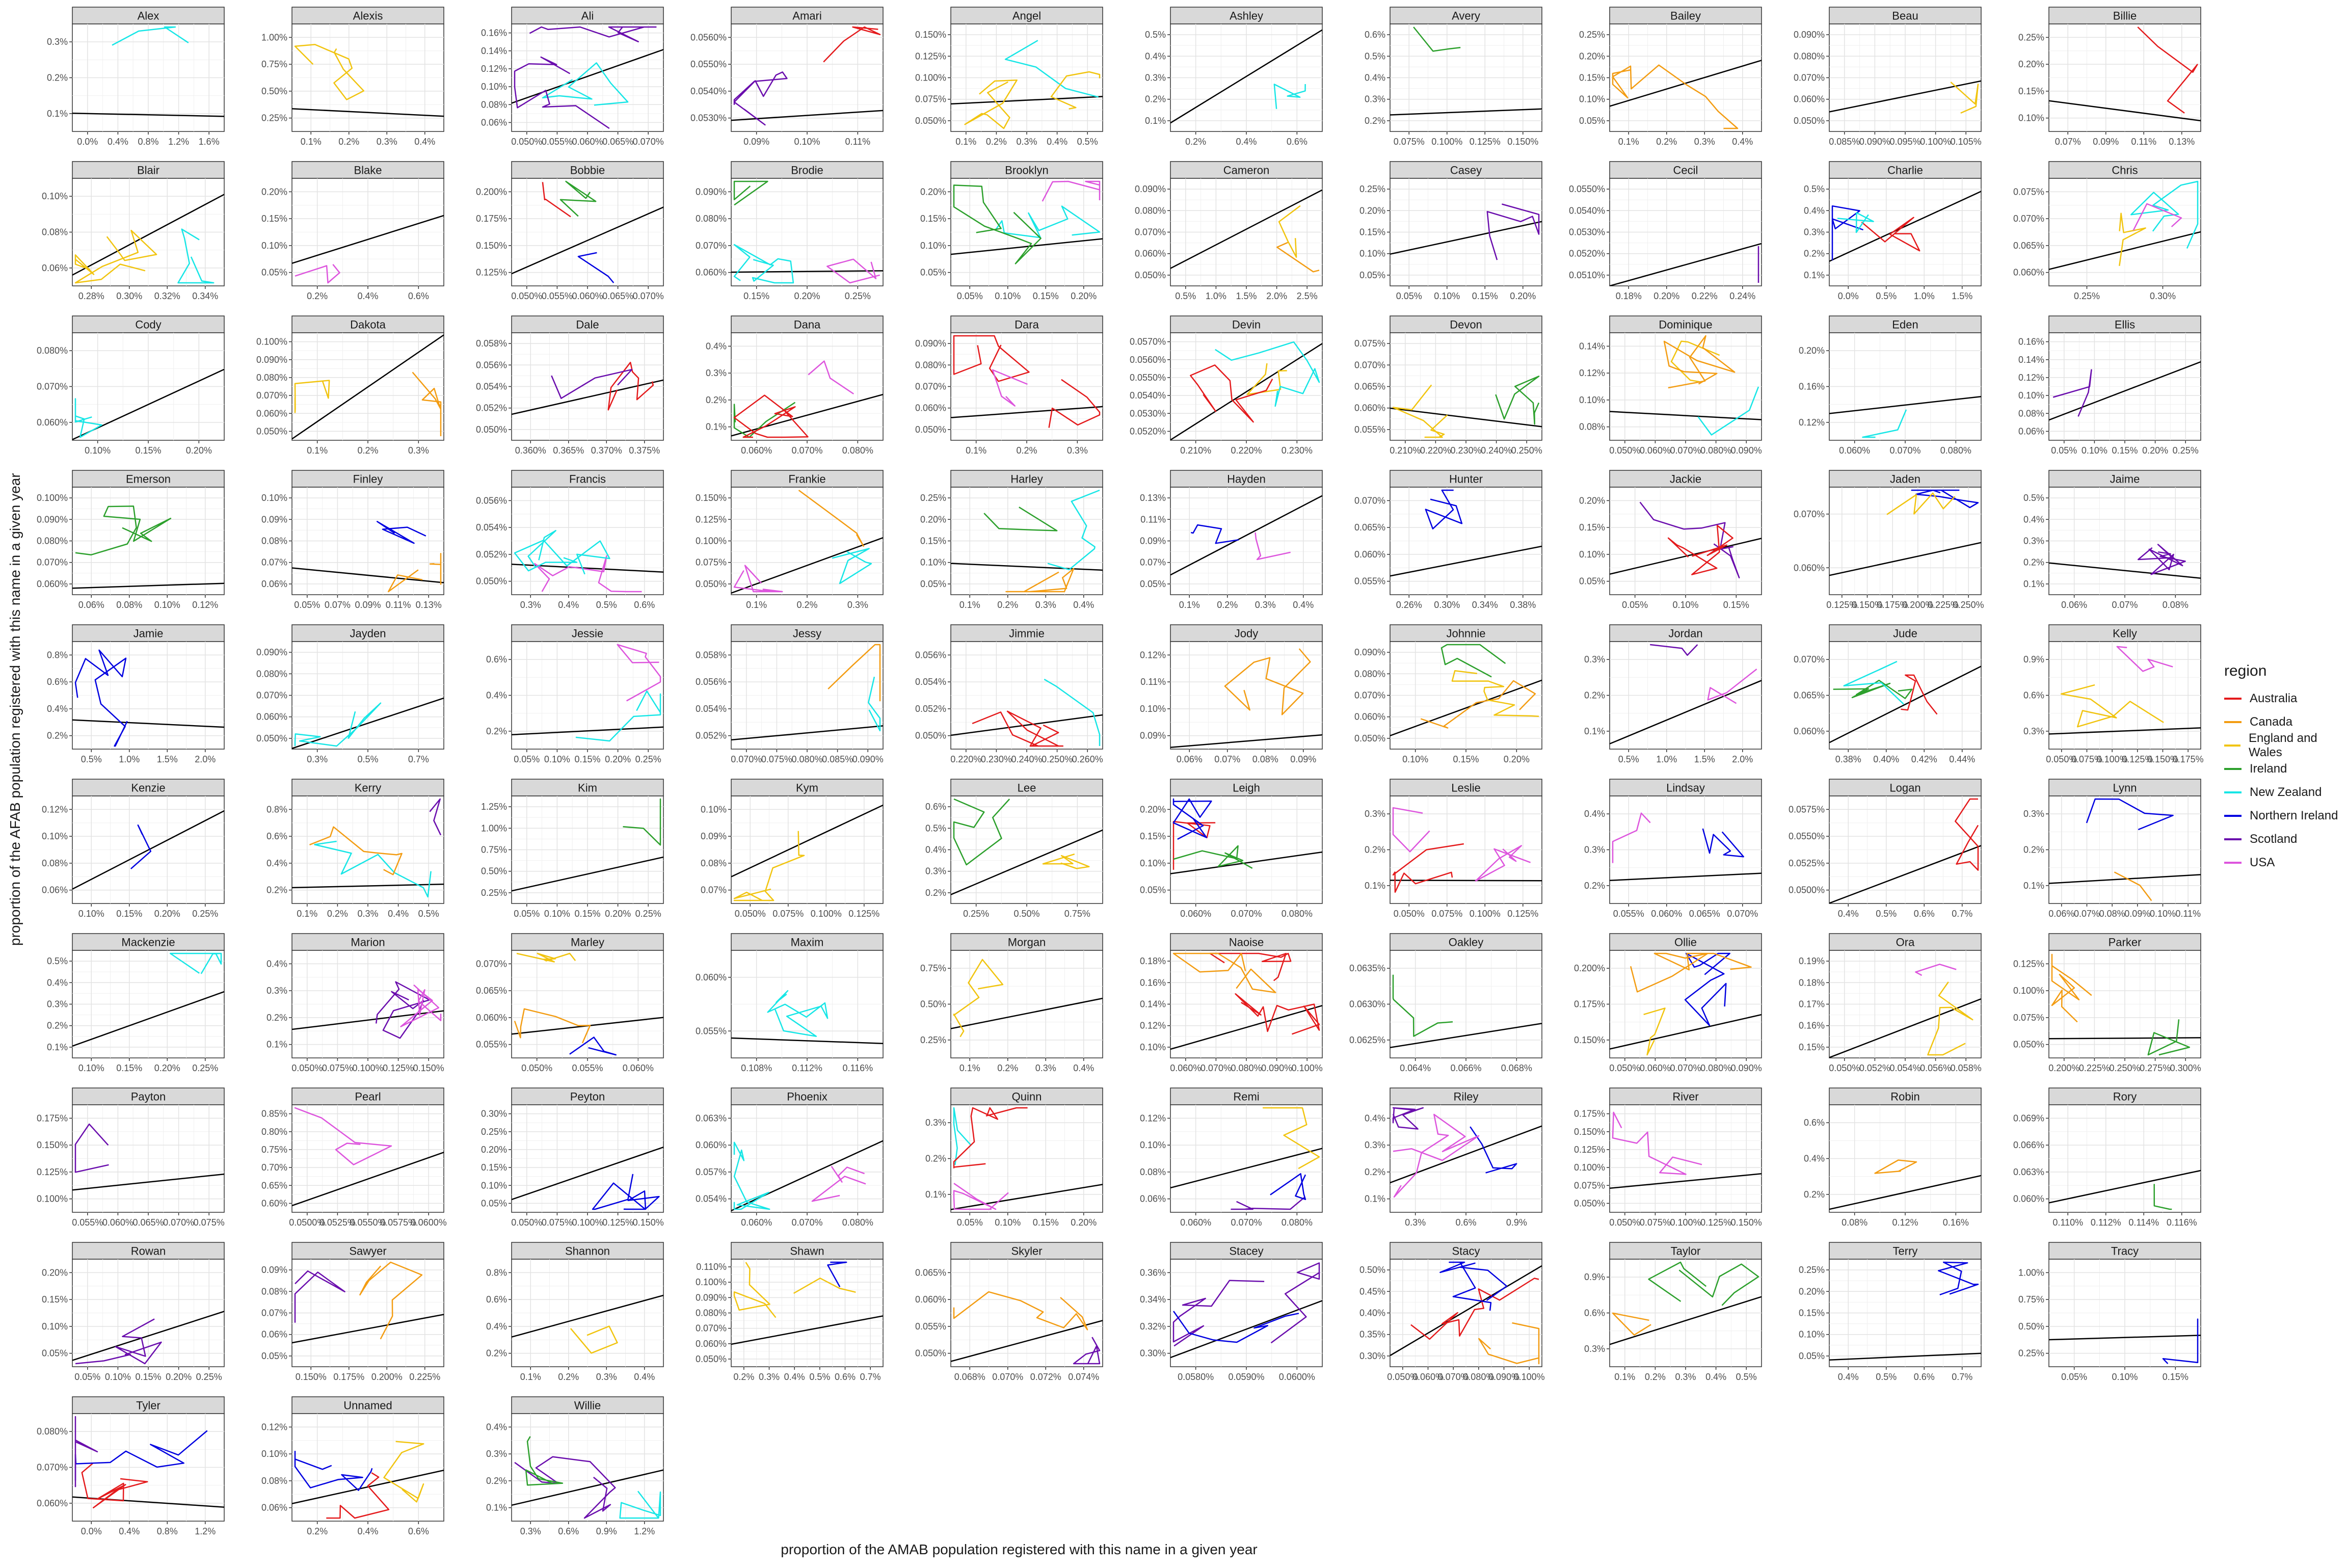  I want to click on y-tick-label: 0.6%, so click(497, 1299).